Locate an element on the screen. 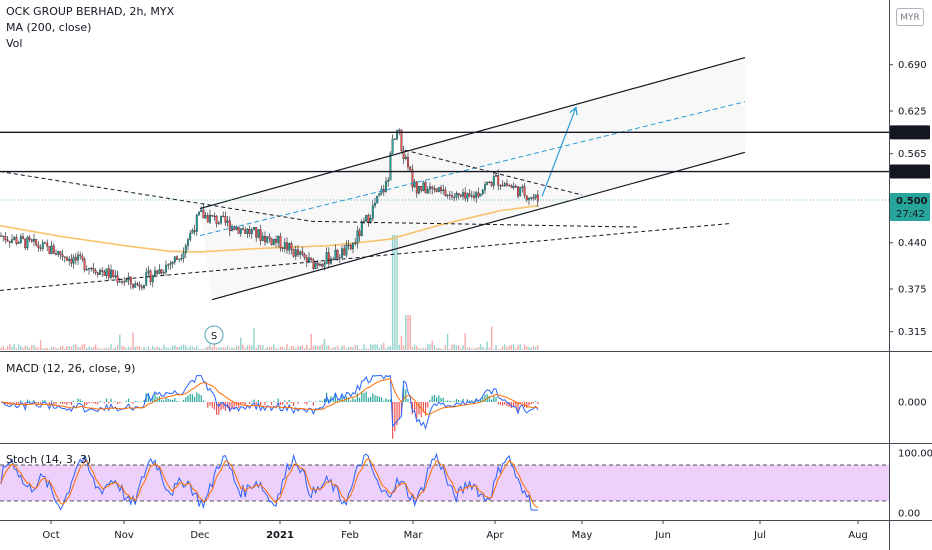 The width and height of the screenshot is (932, 550). macd-zero-label: 0.000 is located at coordinates (912, 403).